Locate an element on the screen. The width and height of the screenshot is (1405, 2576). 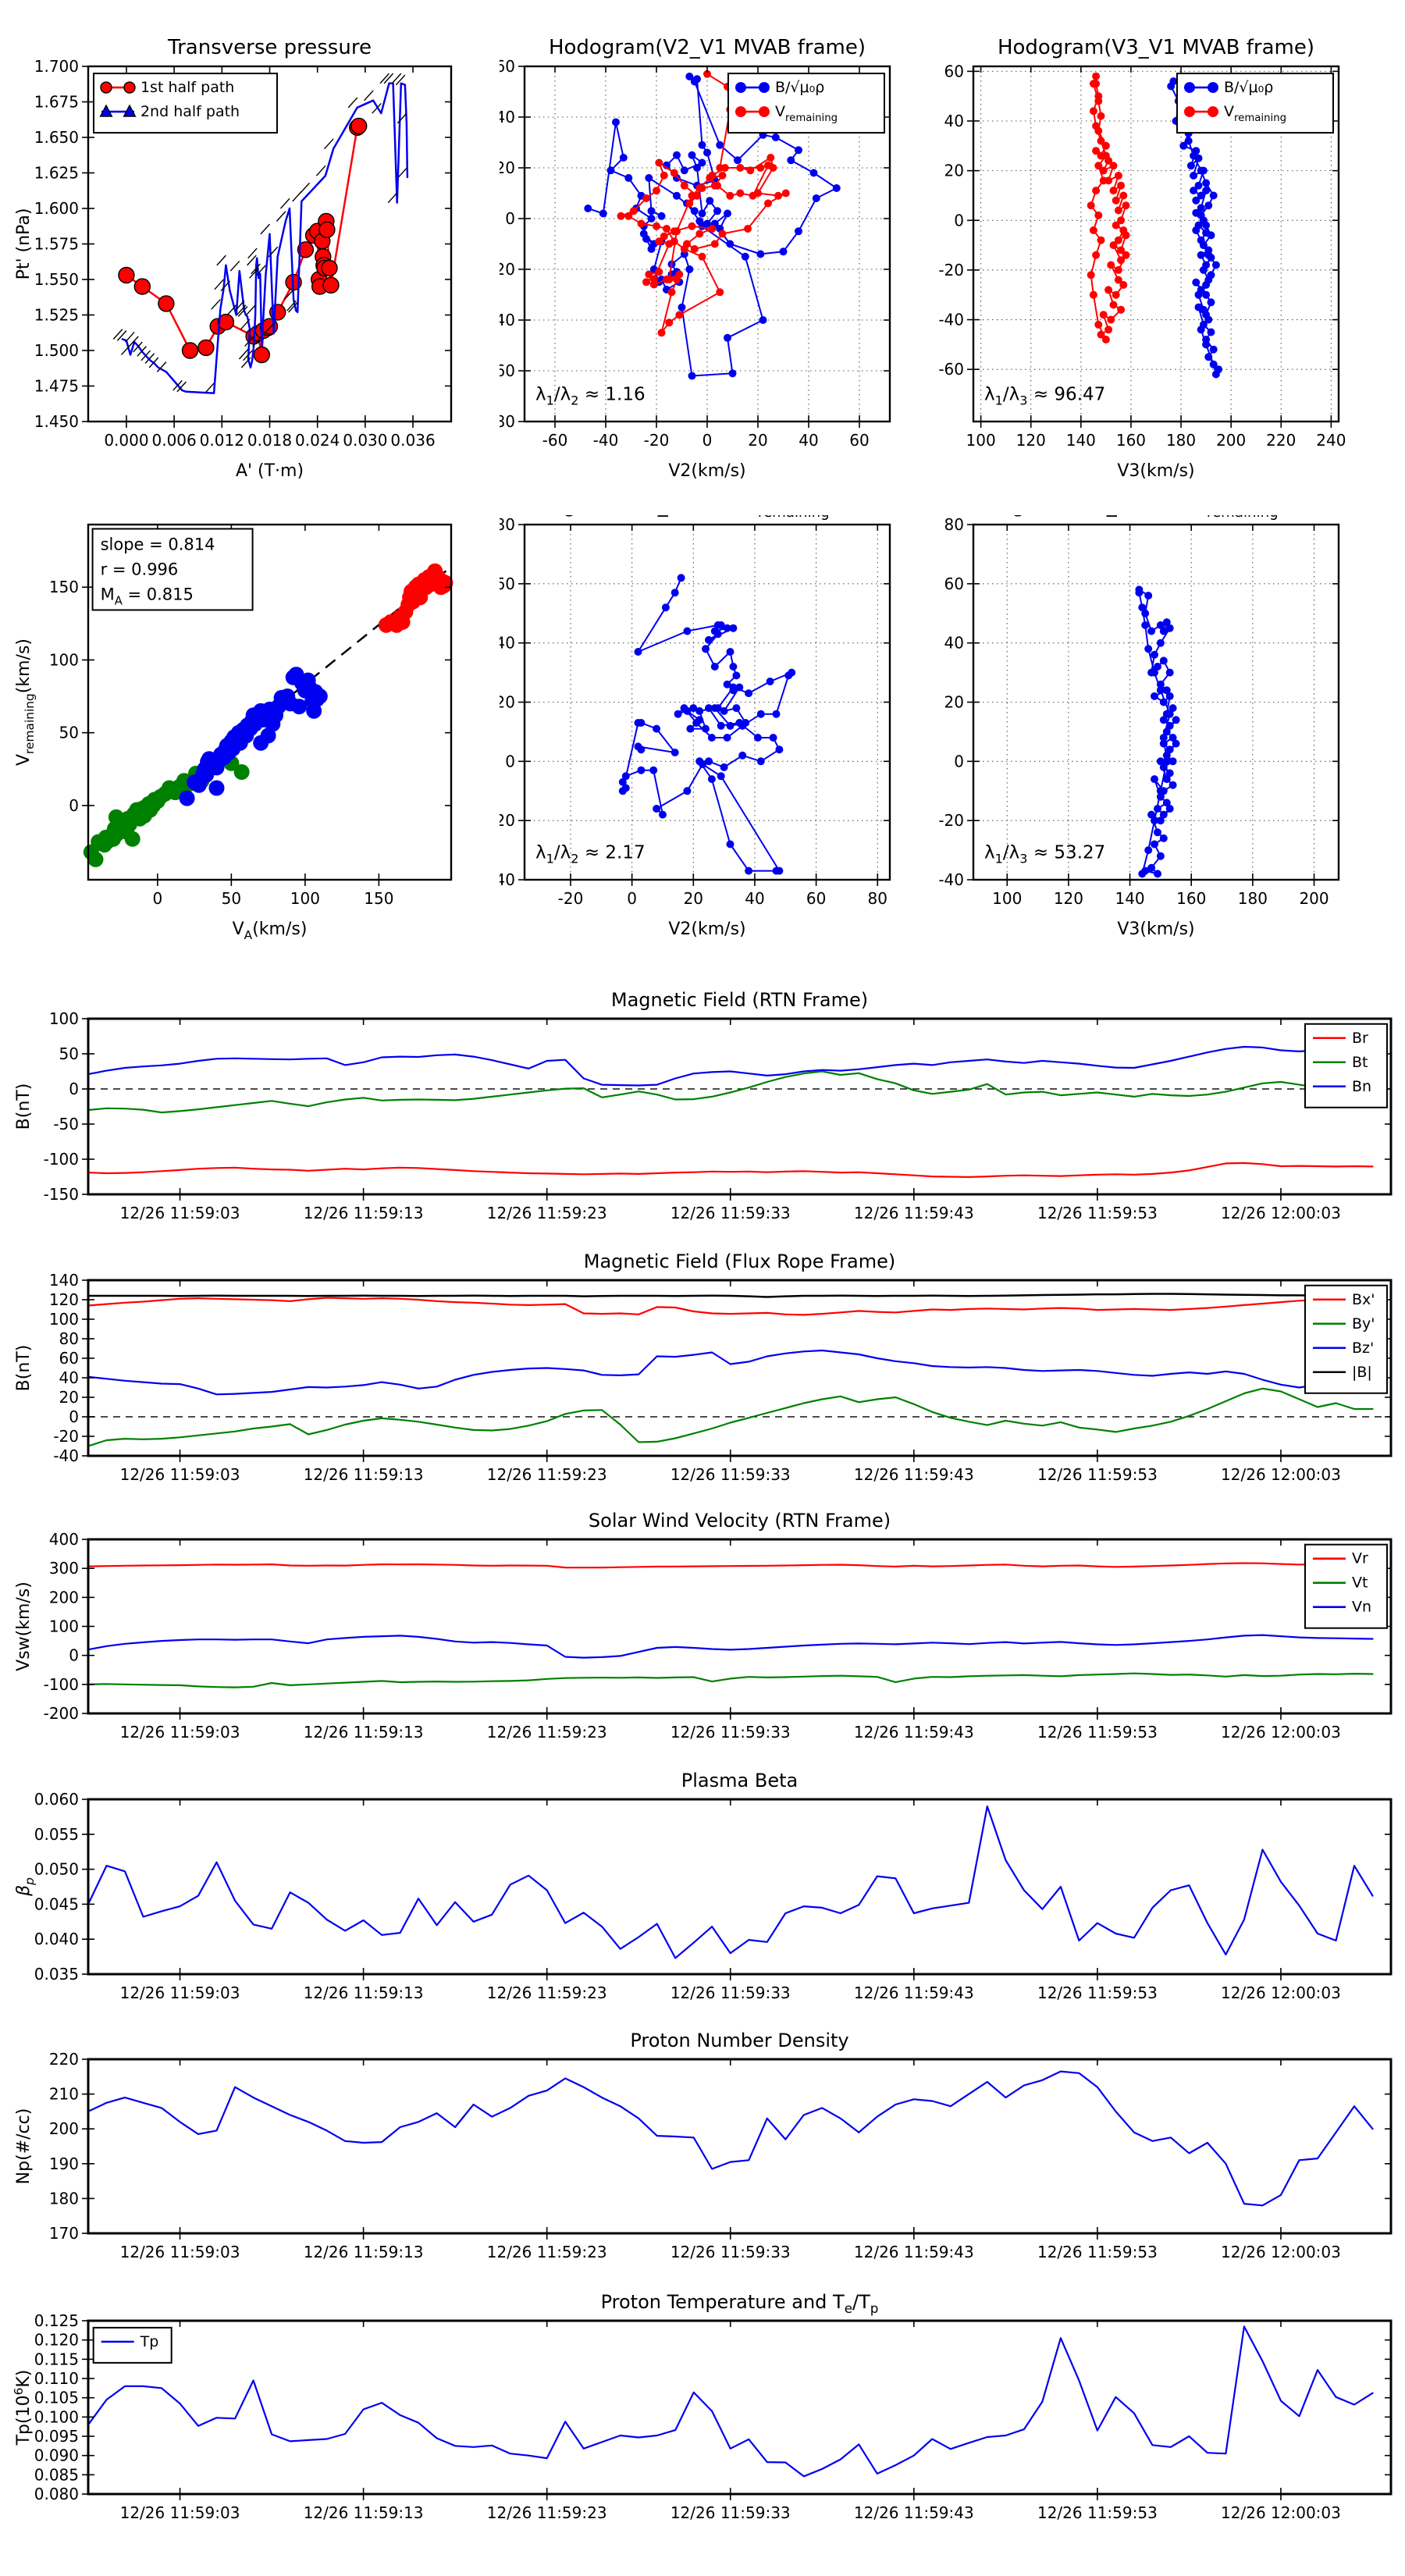
svg-text: 240 is located at coordinates (1331, 440).